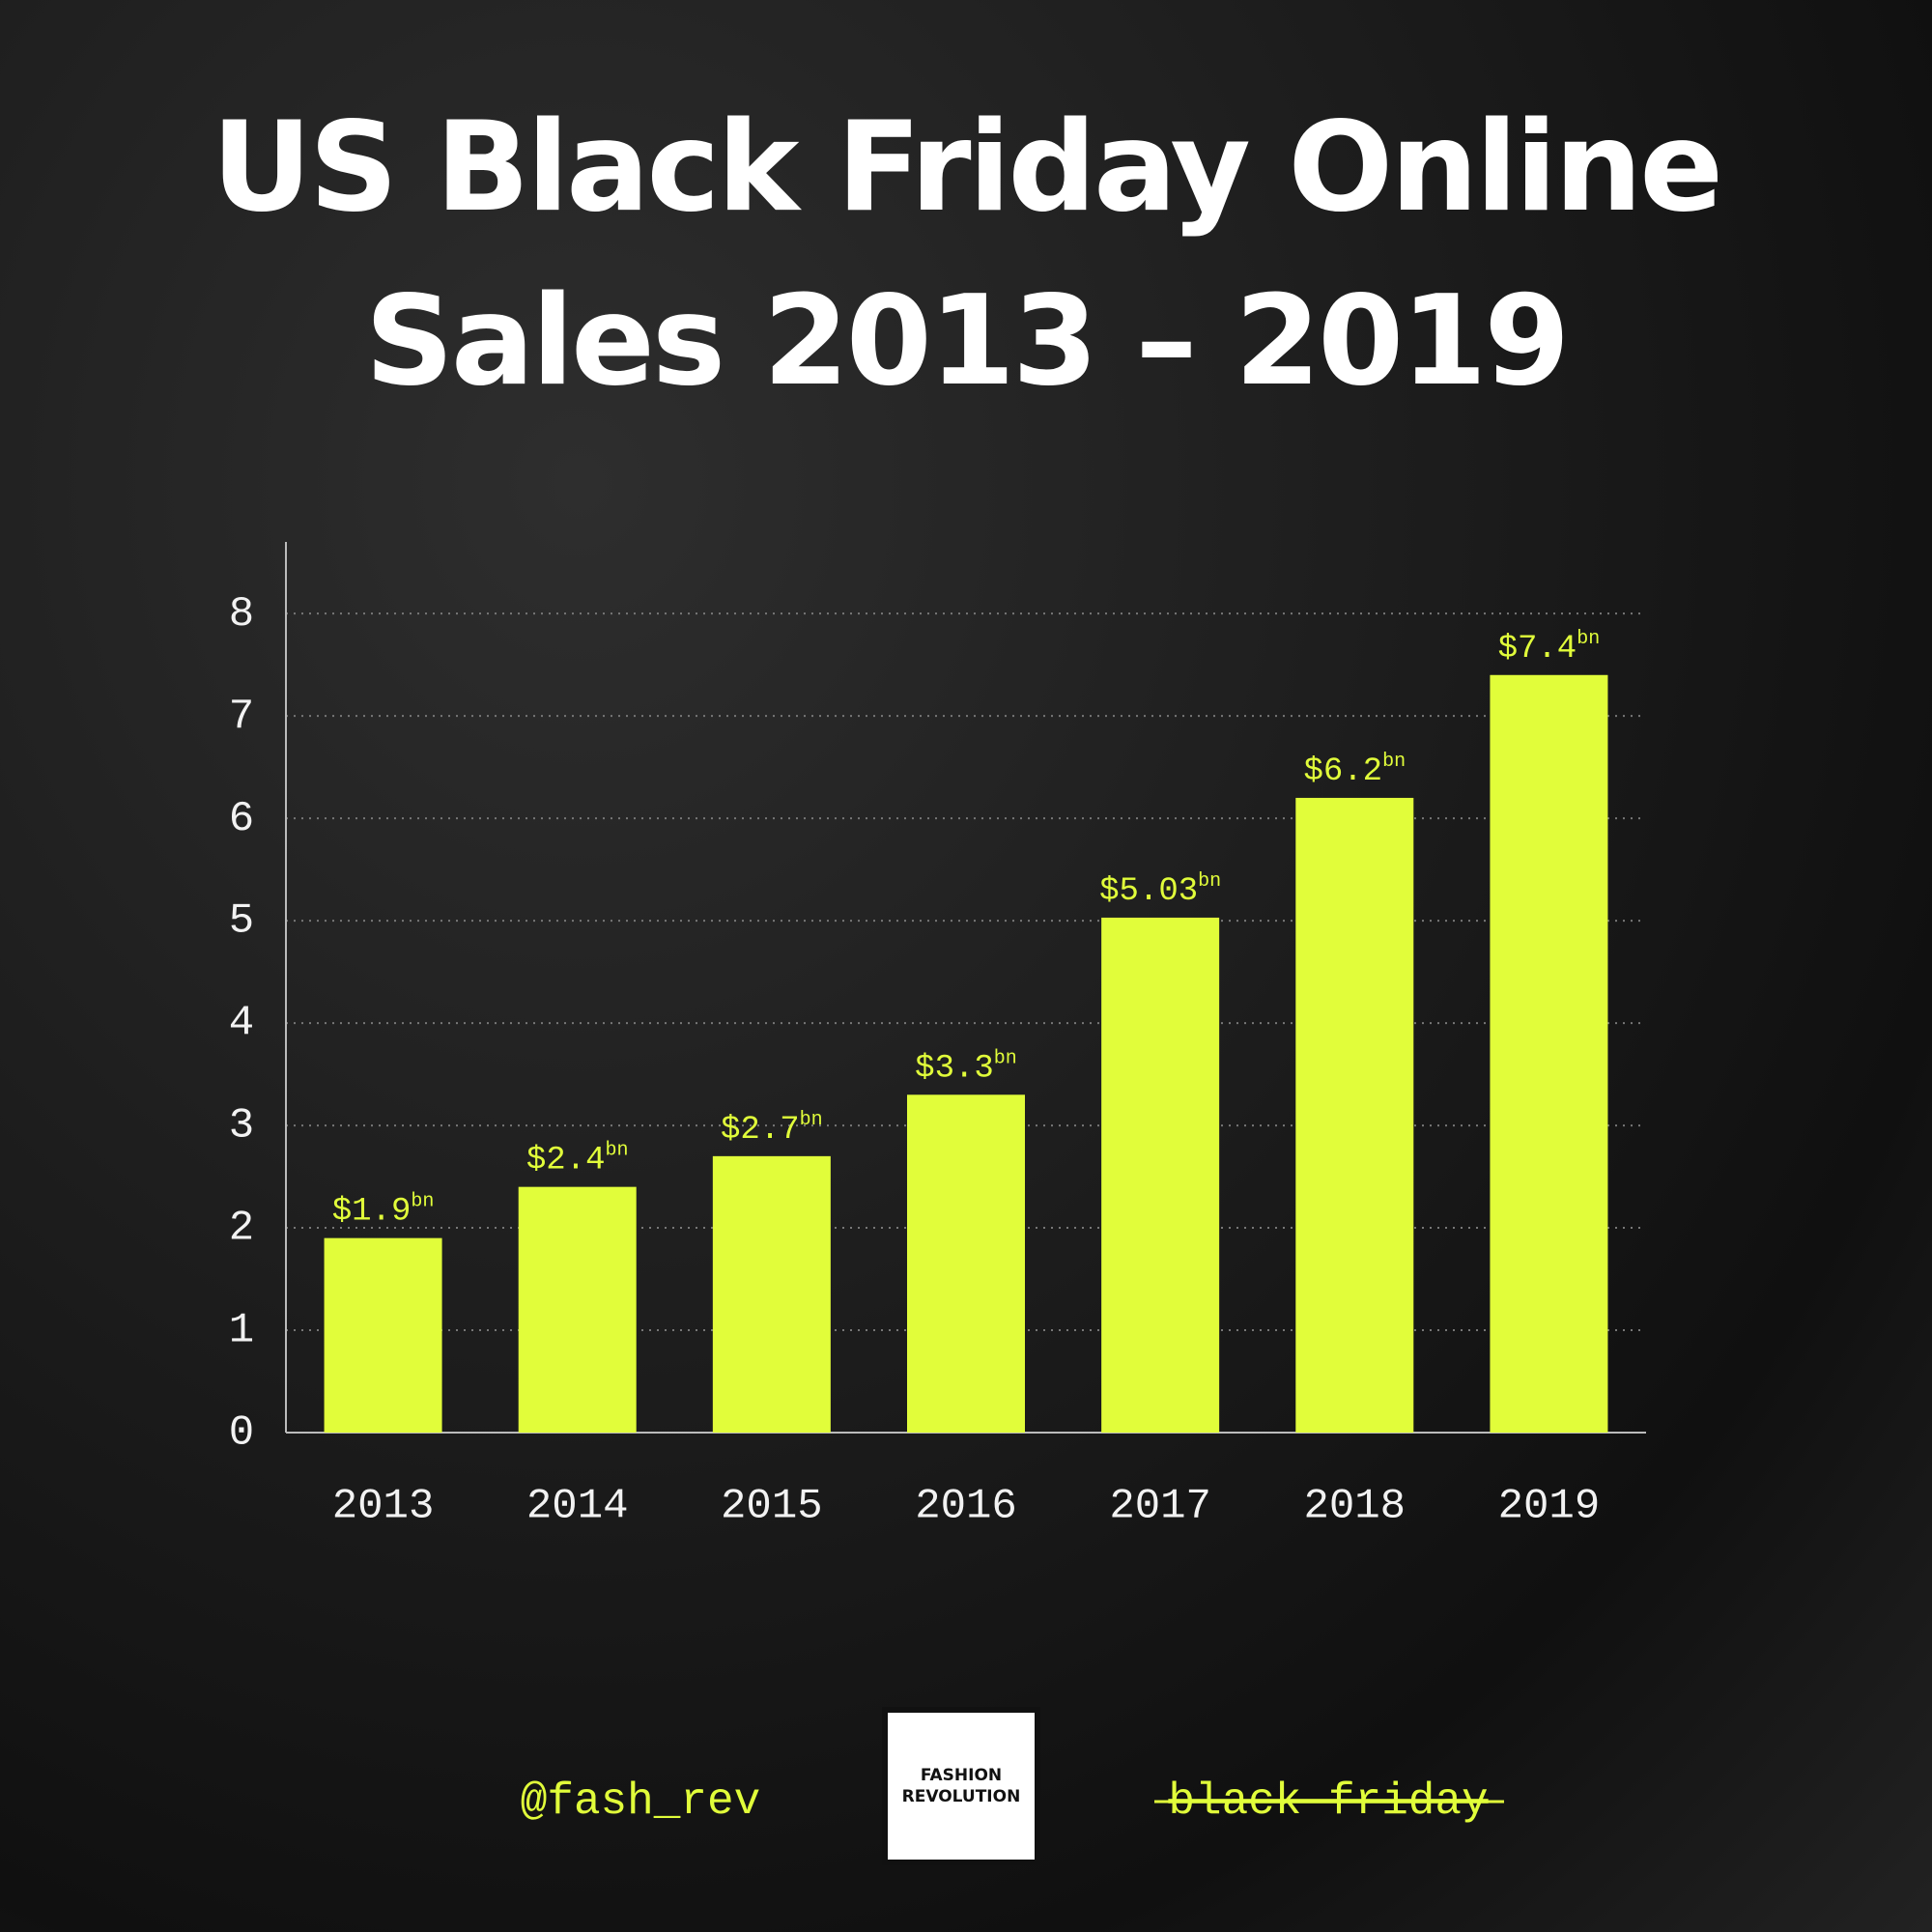 The image size is (1932, 1932). What do you see at coordinates (966, 168) in the screenshot?
I see `chart-title: US Black Friday Online` at bounding box center [966, 168].